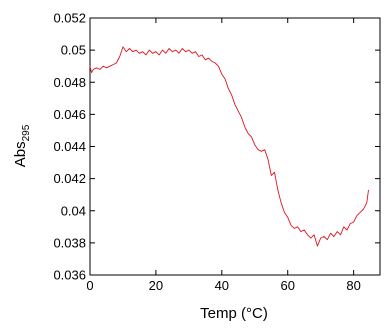 Image resolution: width=387 pixels, height=331 pixels. Describe the element at coordinates (69, 275) in the screenshot. I see `y-tick-label: 0.036` at that location.